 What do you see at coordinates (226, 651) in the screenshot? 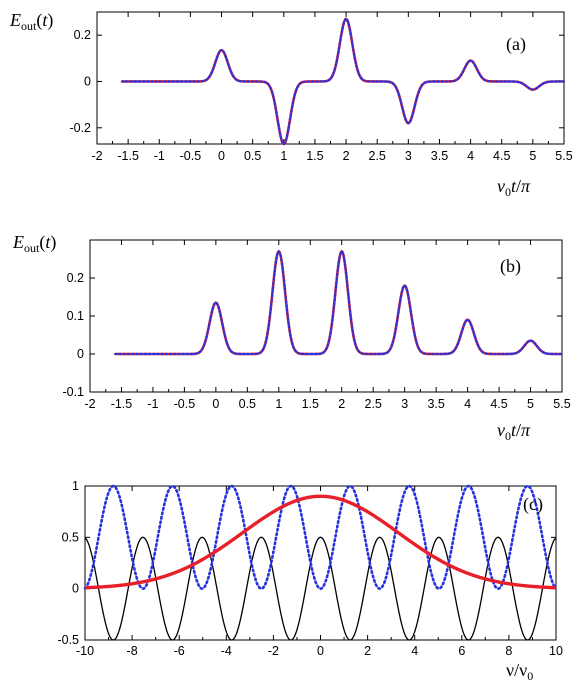
I see `panel-c-xtick-label: -4` at bounding box center [226, 651].